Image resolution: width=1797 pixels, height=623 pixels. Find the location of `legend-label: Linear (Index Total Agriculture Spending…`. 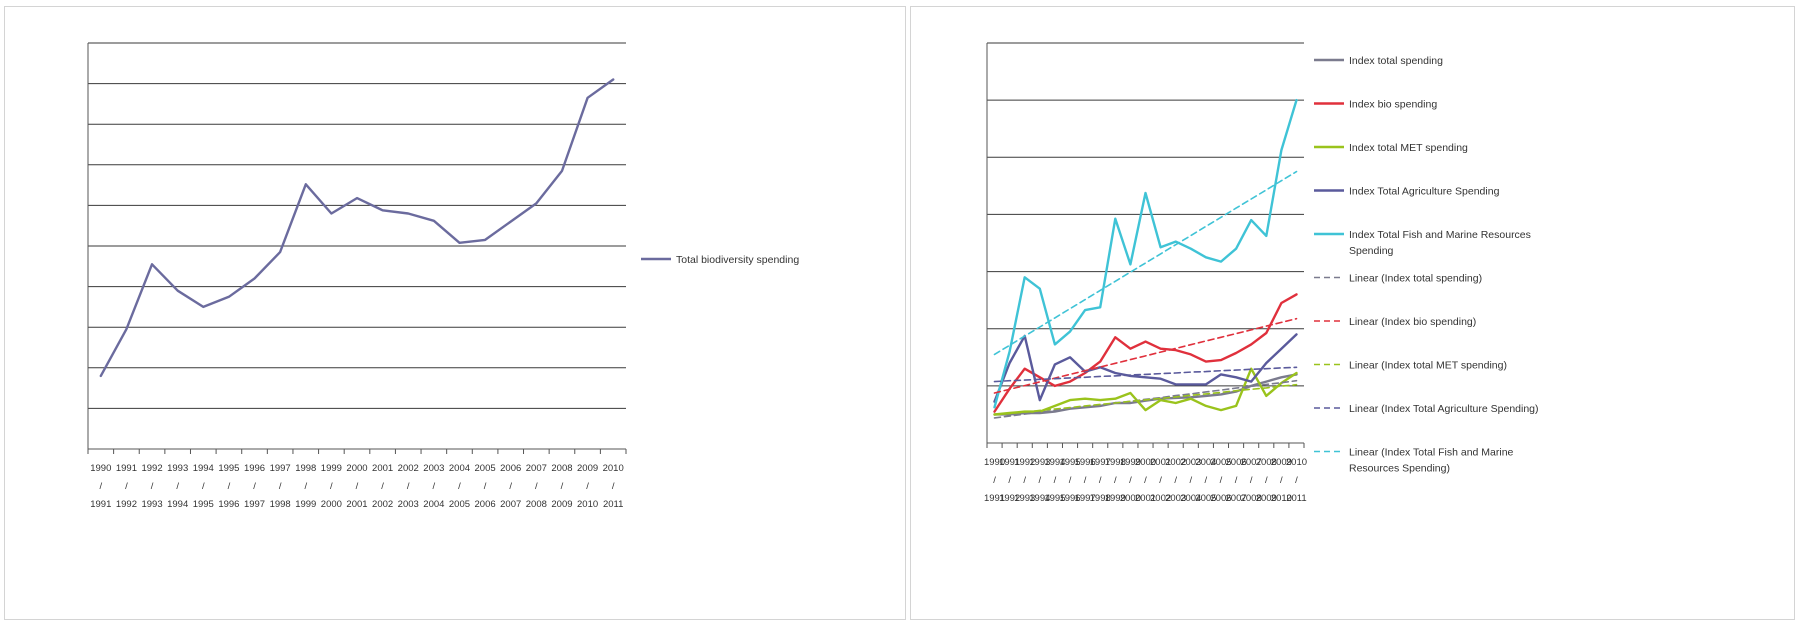

legend-label: Linear (Index Total Agriculture Spending… is located at coordinates (1444, 409).